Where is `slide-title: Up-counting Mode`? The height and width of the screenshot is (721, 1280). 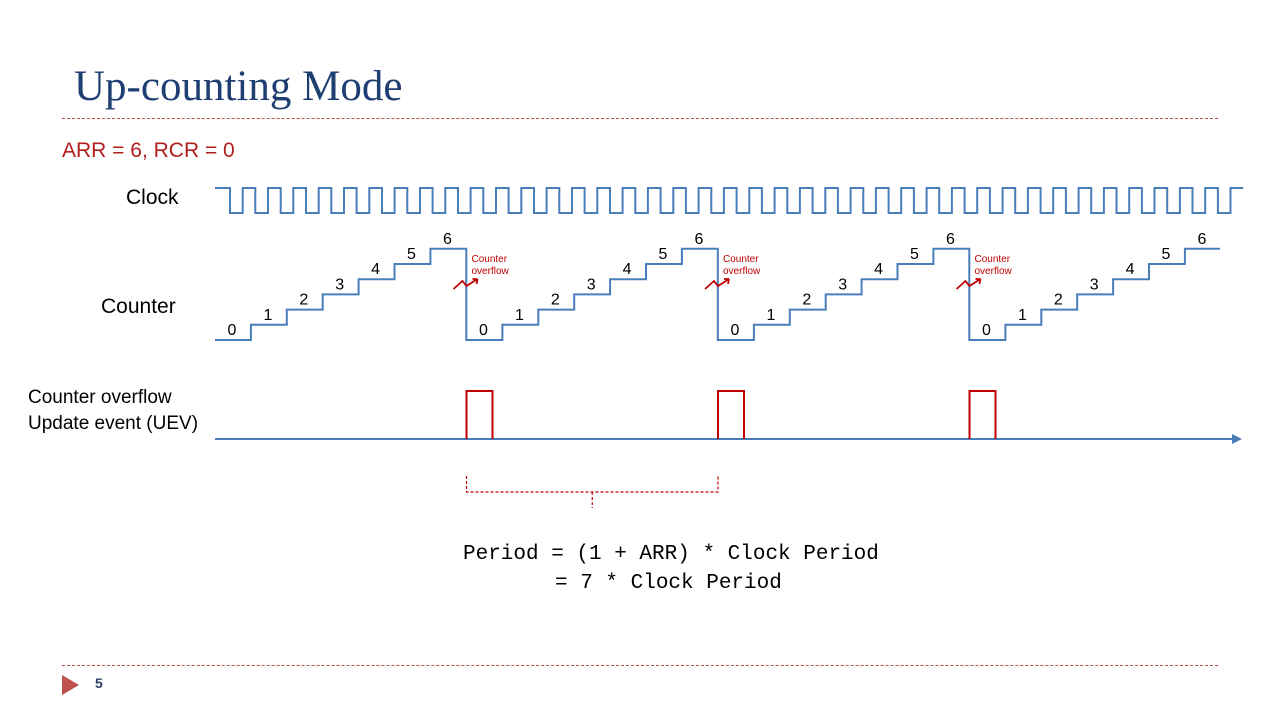
slide-title: Up-counting Mode is located at coordinates (238, 86).